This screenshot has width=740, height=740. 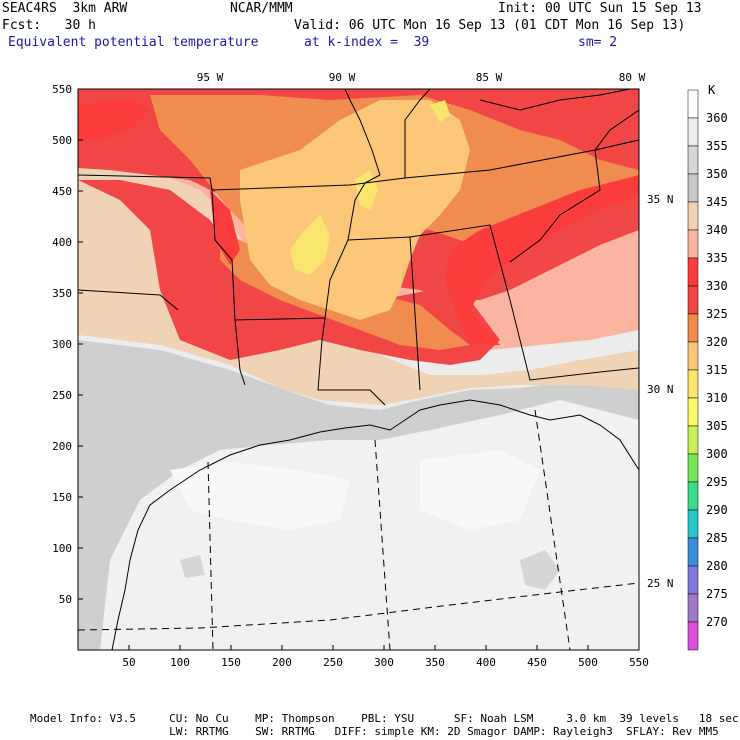 I want to click on y-tick-label: 350, so click(x=62, y=293).